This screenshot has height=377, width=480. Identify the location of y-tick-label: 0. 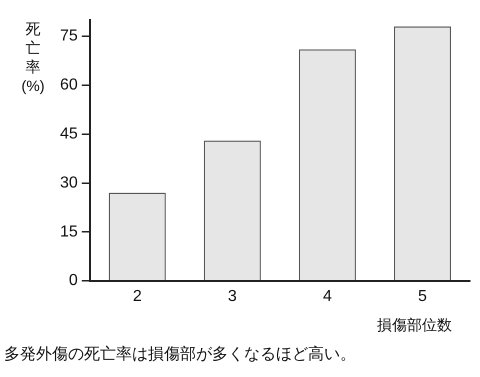
(73, 281).